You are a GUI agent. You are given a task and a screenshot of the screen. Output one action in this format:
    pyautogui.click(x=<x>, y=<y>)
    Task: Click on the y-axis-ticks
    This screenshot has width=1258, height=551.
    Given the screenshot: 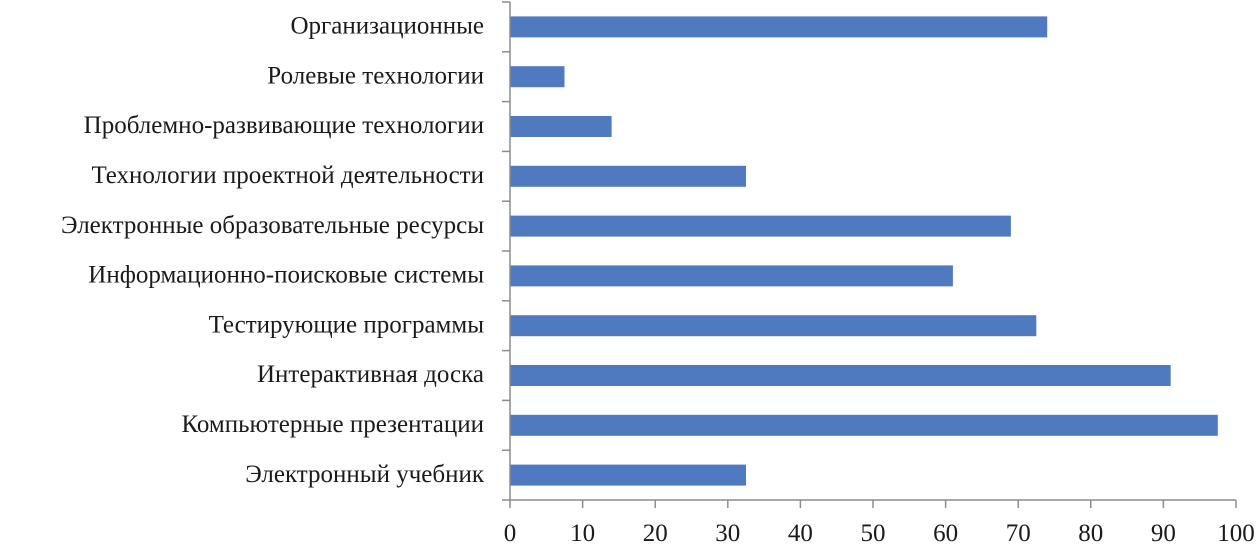 What is the action you would take?
    pyautogui.click(x=506, y=251)
    